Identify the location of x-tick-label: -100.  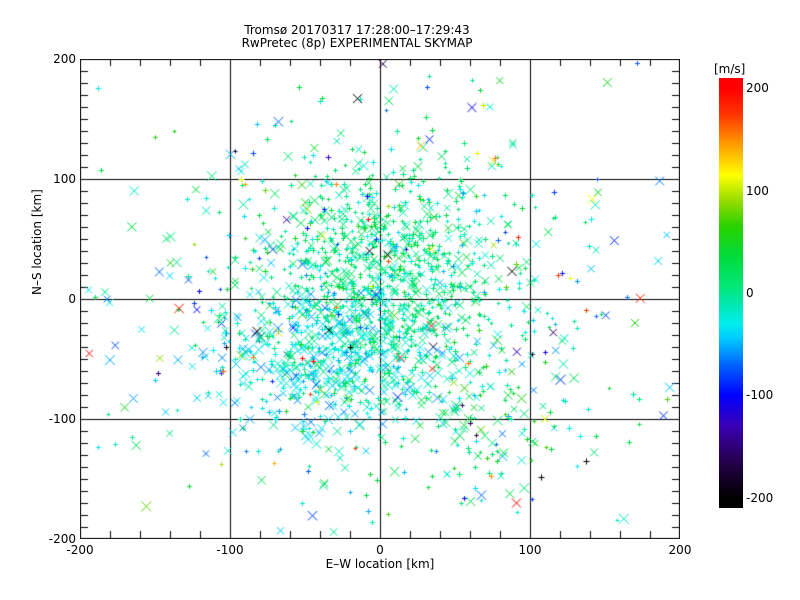
(230, 550).